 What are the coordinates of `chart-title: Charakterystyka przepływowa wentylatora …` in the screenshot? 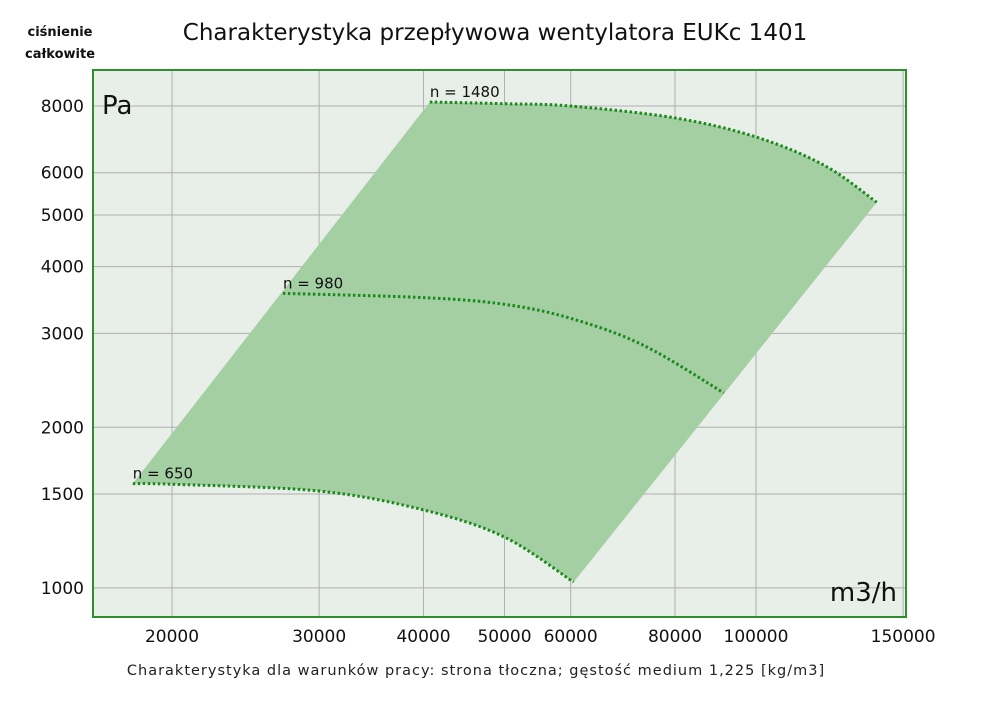 It's located at (495, 33).